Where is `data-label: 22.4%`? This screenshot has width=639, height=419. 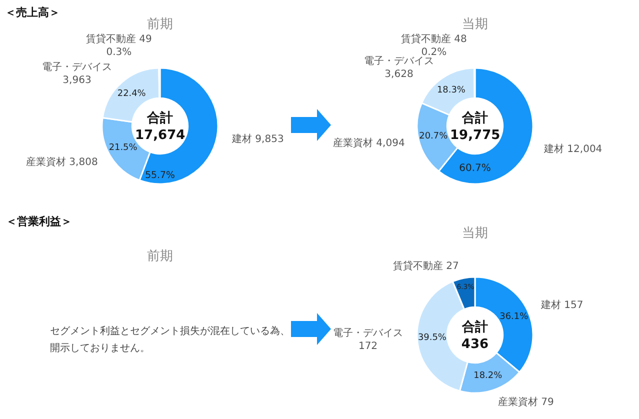 data-label: 22.4% is located at coordinates (131, 94).